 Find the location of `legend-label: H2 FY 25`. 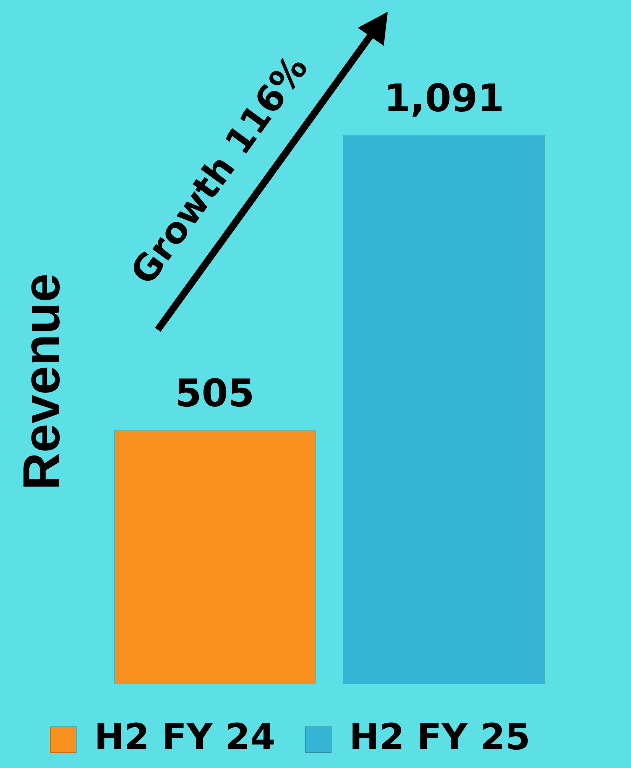

legend-label: H2 FY 25 is located at coordinates (440, 737).